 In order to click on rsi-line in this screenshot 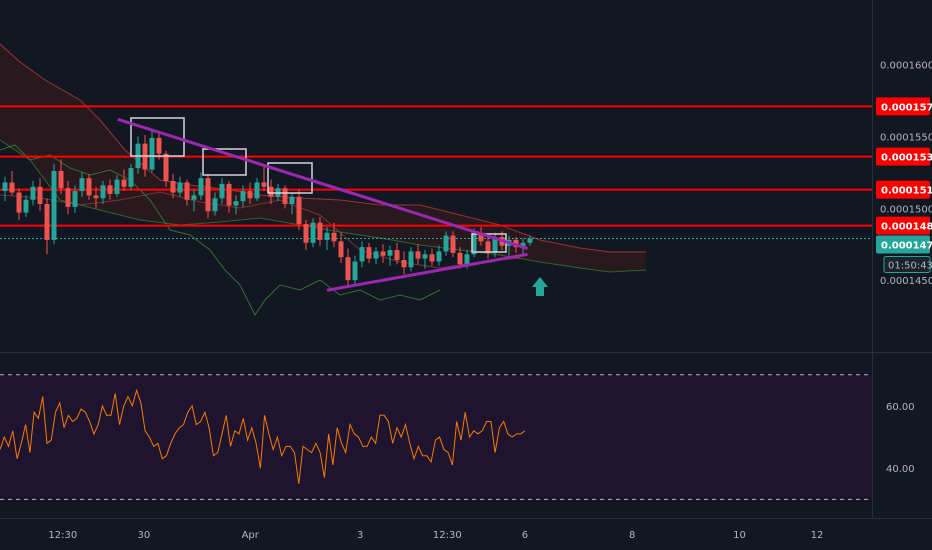, I will do `click(263, 436)`.